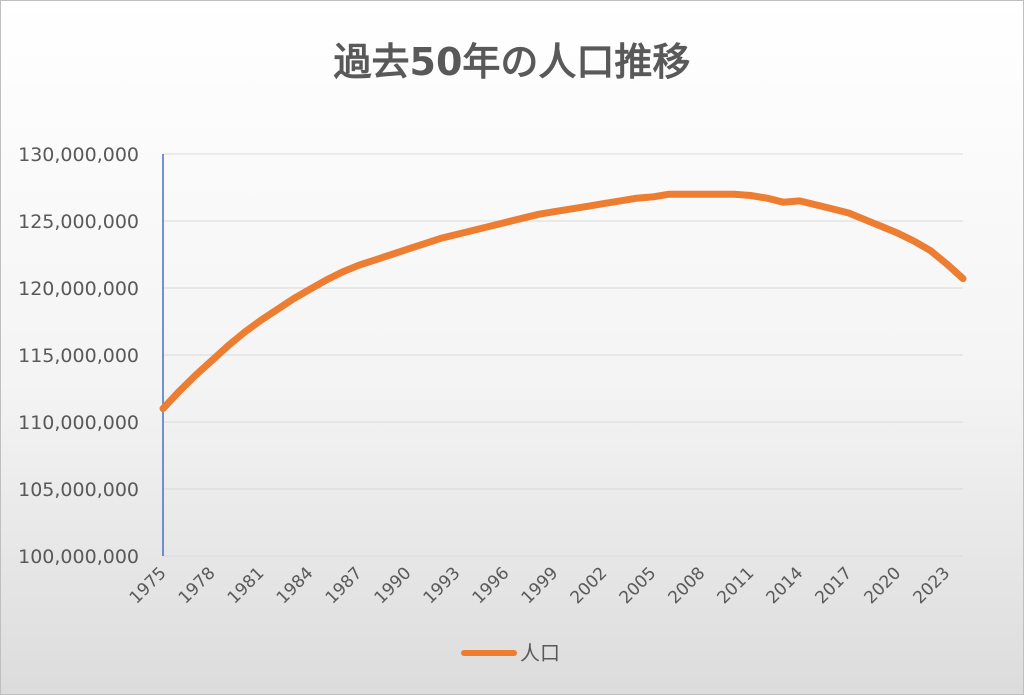  Describe the element at coordinates (785, 585) in the screenshot. I see `x-tick-label: 2014` at that location.